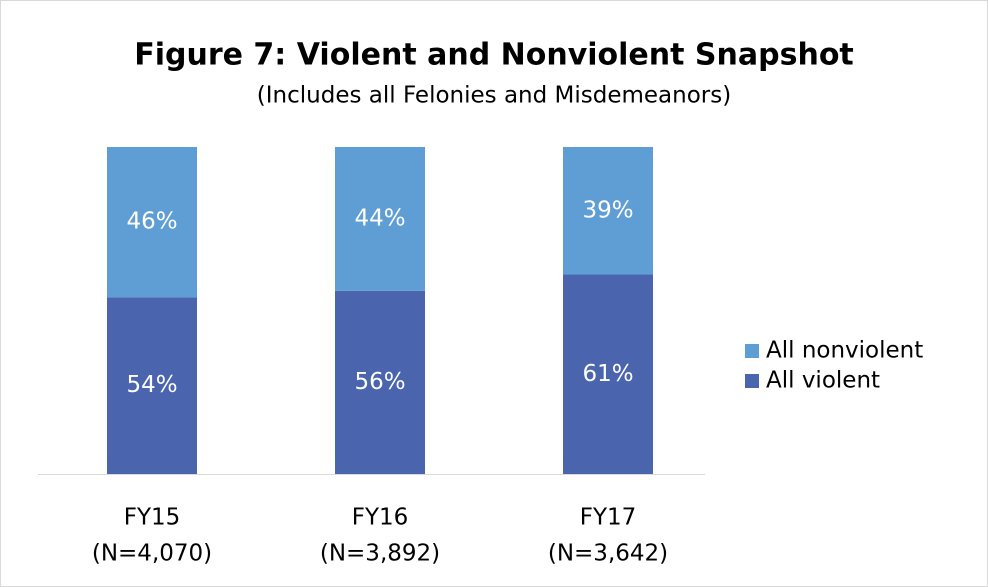 This screenshot has width=988, height=587. Describe the element at coordinates (823, 381) in the screenshot. I see `legend-label: All violent` at that location.